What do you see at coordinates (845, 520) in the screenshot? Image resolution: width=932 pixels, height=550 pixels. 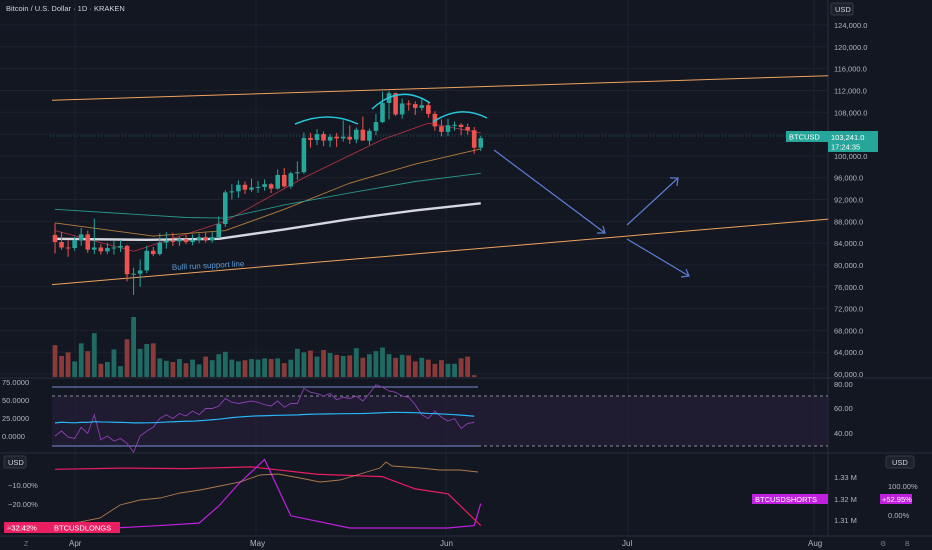 I see `bottom-mid-tick-2: 1.31 M` at bounding box center [845, 520].